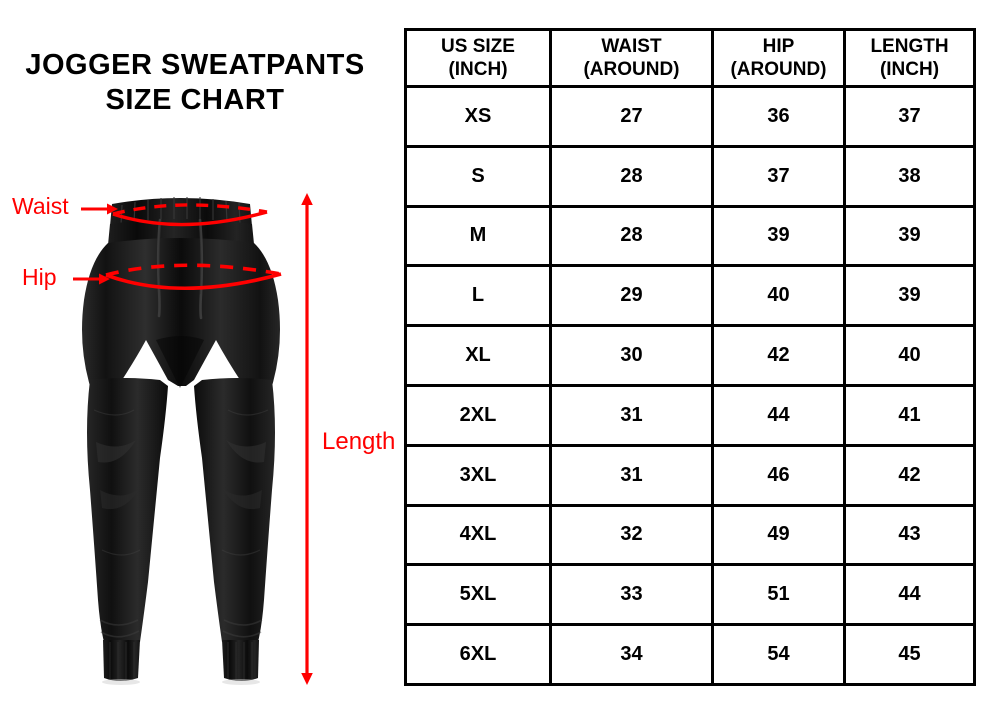  Describe the element at coordinates (631, 46) in the screenshot. I see `column-header-waist-line1: WAIST` at that location.